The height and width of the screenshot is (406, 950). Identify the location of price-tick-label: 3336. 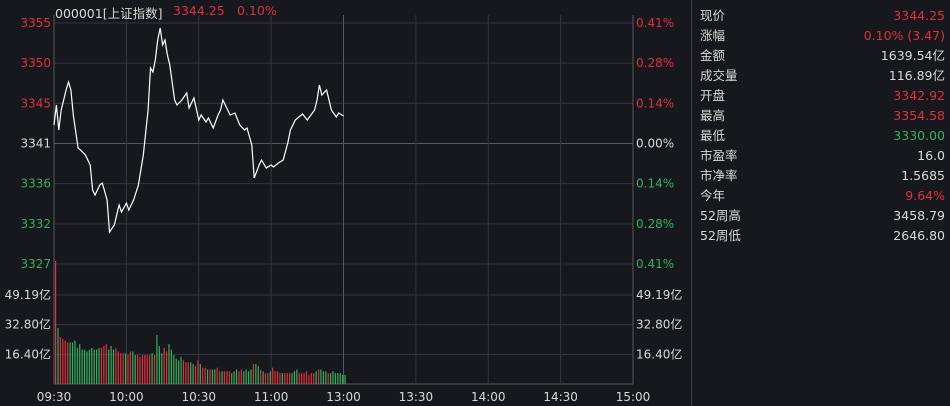
(35, 184).